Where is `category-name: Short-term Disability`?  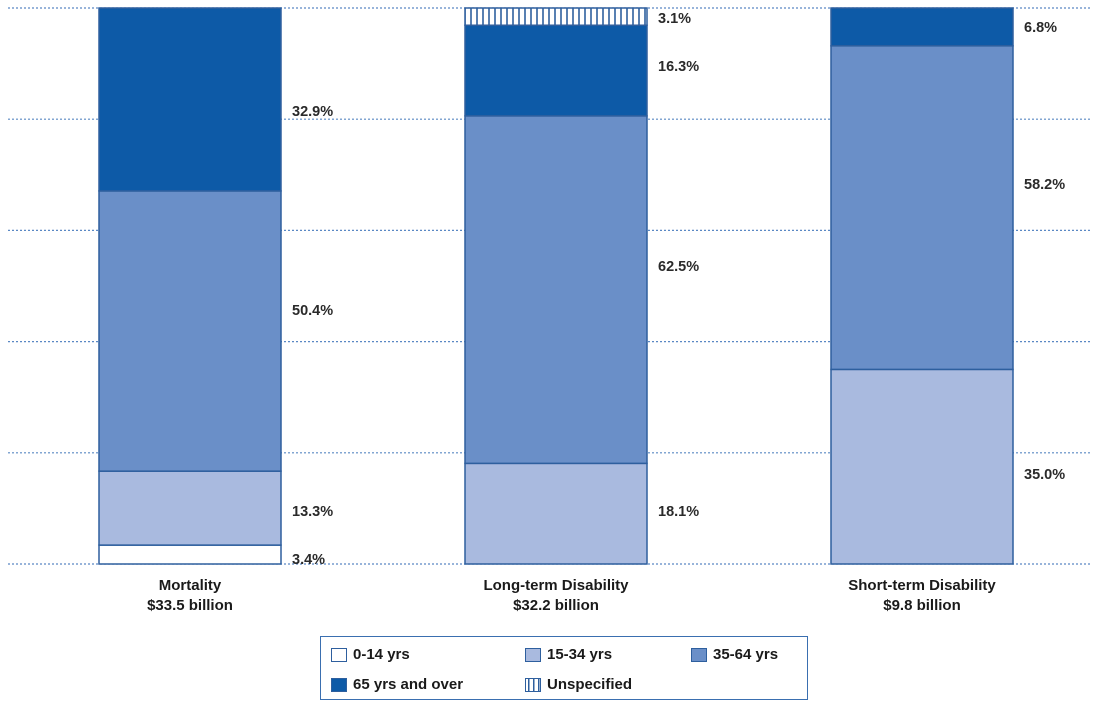
category-name: Short-term Disability is located at coordinates (922, 585).